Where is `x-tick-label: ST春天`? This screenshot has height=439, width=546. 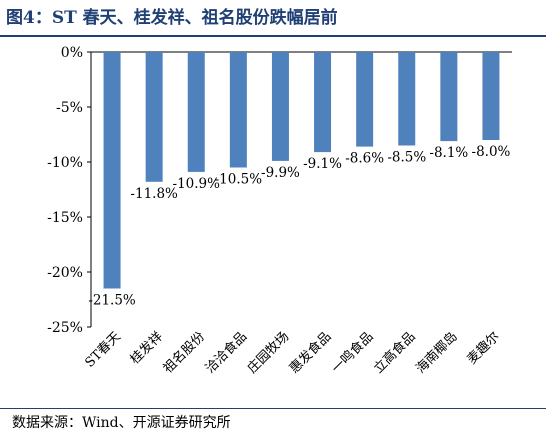 x-tick-label: ST春天 is located at coordinates (102, 349).